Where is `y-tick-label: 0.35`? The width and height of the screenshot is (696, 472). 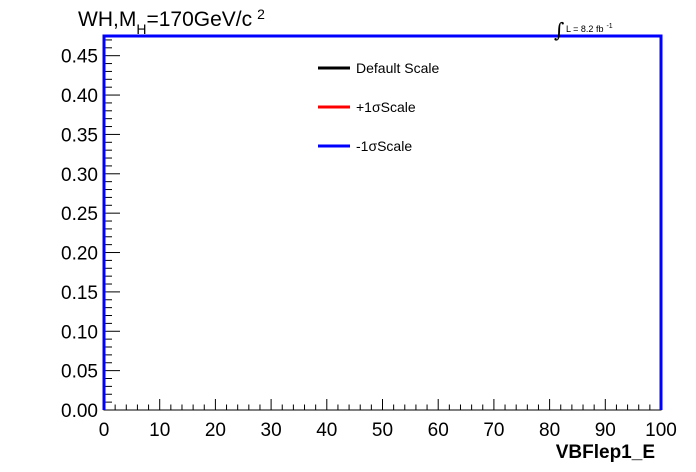
y-tick-label: 0.35 is located at coordinates (79, 135).